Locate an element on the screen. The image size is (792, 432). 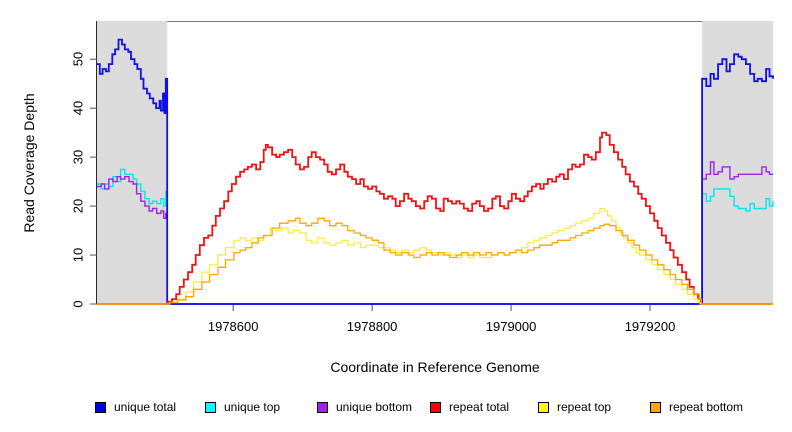
shaded-region-left-flank is located at coordinates (132, 162).